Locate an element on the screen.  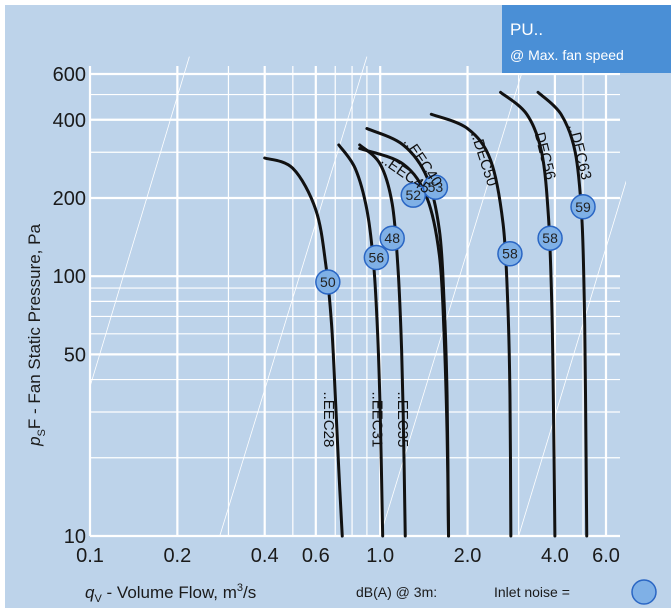
x-tick-label: 0.1 is located at coordinates (90, 556).